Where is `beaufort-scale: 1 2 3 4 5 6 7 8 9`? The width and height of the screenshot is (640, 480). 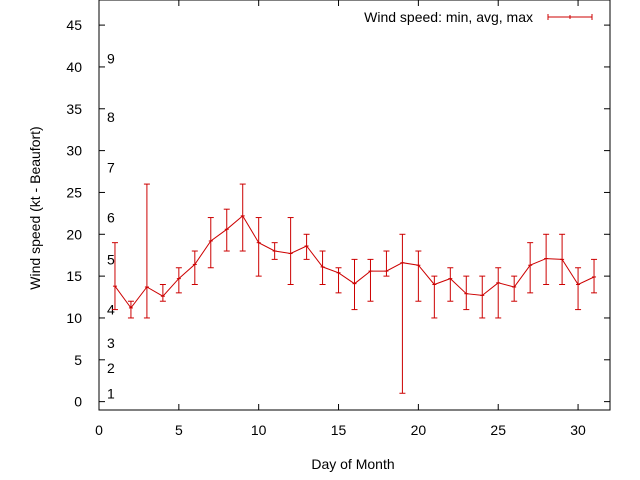
beaufort-scale: 1 2 3 4 5 6 7 8 9 is located at coordinates (111, 226).